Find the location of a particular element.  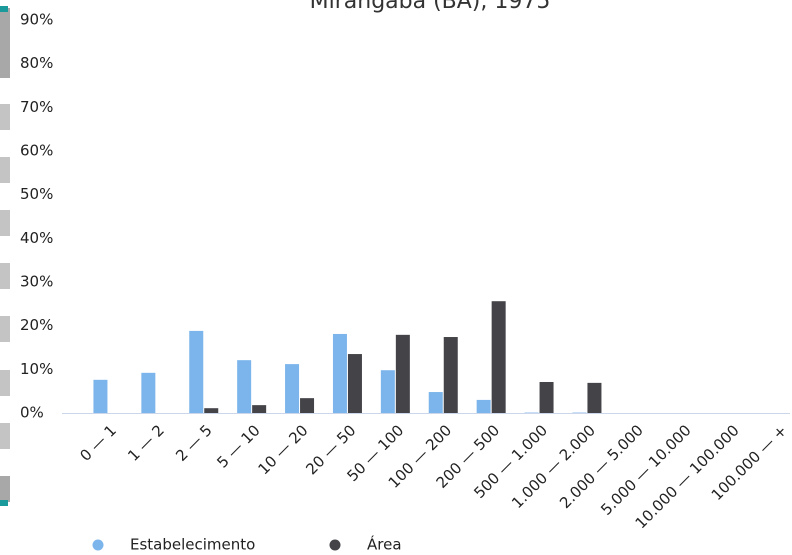

y-tick-label: 50% is located at coordinates (36, 194).